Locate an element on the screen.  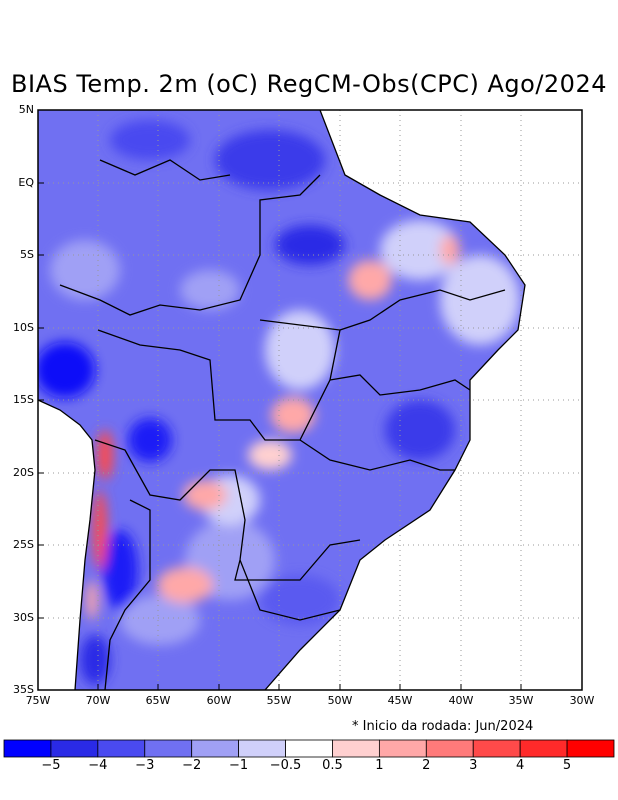
colorbar-label: −2 is located at coordinates (192, 765).